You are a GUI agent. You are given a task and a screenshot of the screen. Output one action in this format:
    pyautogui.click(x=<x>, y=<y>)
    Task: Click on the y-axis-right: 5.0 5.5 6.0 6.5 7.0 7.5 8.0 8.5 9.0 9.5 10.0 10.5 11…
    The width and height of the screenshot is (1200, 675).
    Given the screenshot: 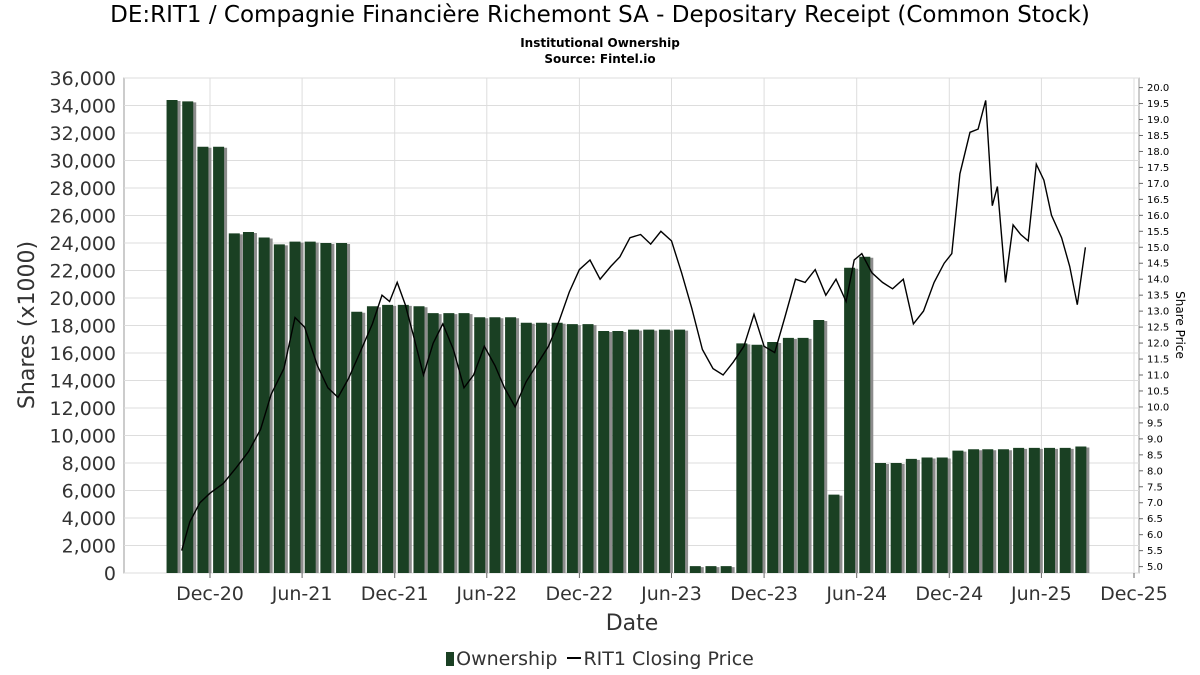 What is the action you would take?
    pyautogui.click(x=1154, y=328)
    